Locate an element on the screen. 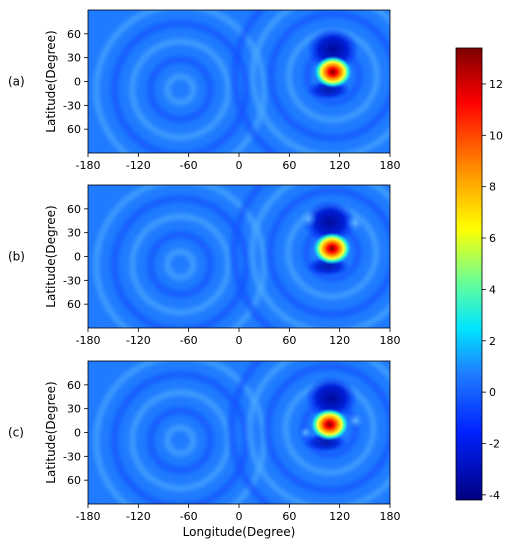 This screenshot has width=513, height=550. colorbar-tick-label: 4 is located at coordinates (492, 289).